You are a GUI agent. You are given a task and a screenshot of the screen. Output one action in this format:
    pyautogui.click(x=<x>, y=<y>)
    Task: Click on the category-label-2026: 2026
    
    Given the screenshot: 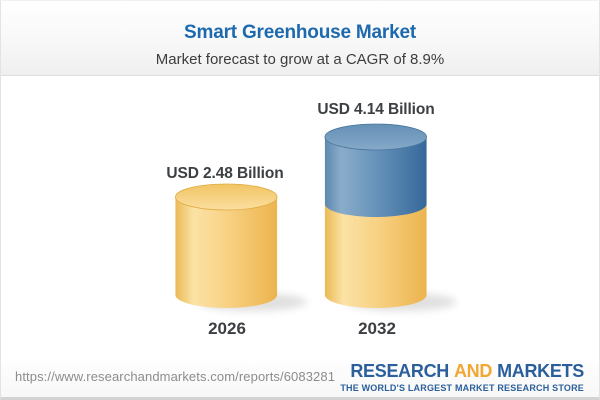 What is the action you would take?
    pyautogui.click(x=227, y=328)
    